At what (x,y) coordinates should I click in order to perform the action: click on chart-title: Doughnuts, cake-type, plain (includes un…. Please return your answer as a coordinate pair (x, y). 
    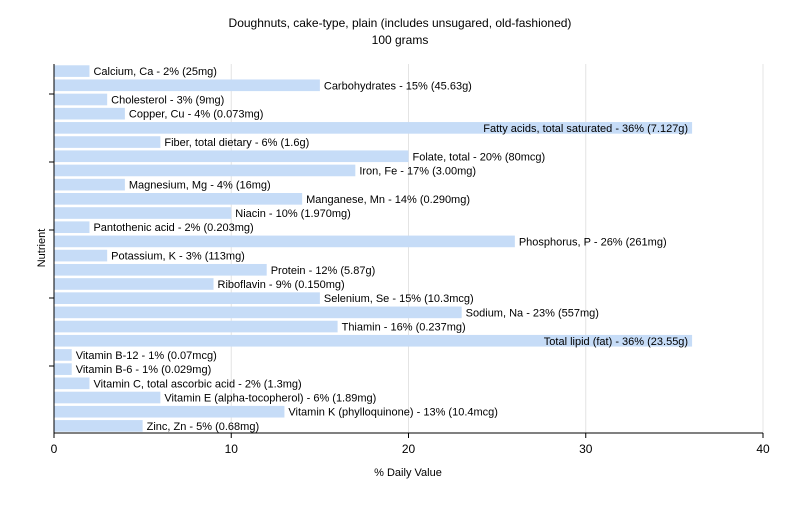
    Looking at the image, I should click on (400, 23).